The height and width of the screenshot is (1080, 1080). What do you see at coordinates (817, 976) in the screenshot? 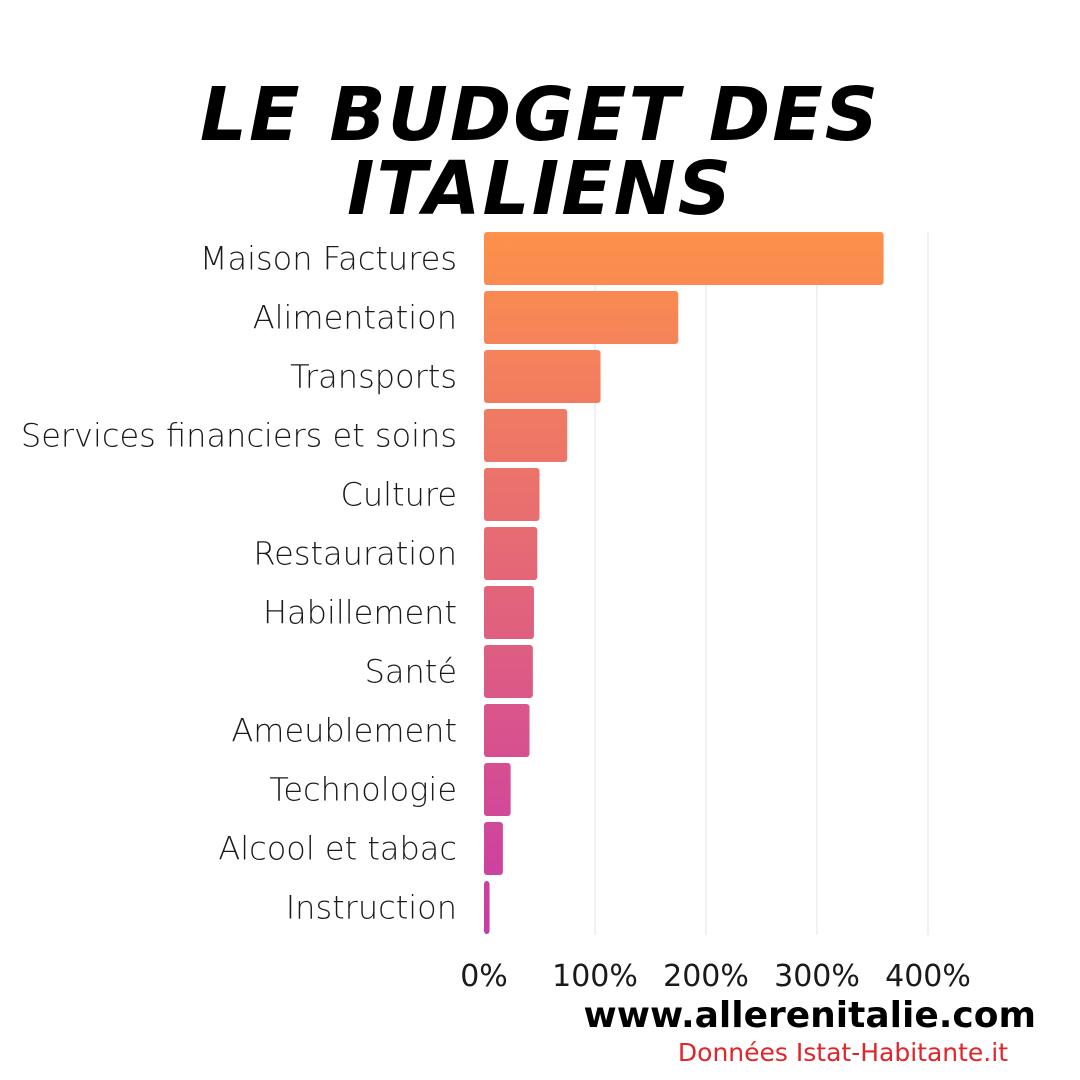
I see `x-tick-label: 300%` at bounding box center [817, 976].